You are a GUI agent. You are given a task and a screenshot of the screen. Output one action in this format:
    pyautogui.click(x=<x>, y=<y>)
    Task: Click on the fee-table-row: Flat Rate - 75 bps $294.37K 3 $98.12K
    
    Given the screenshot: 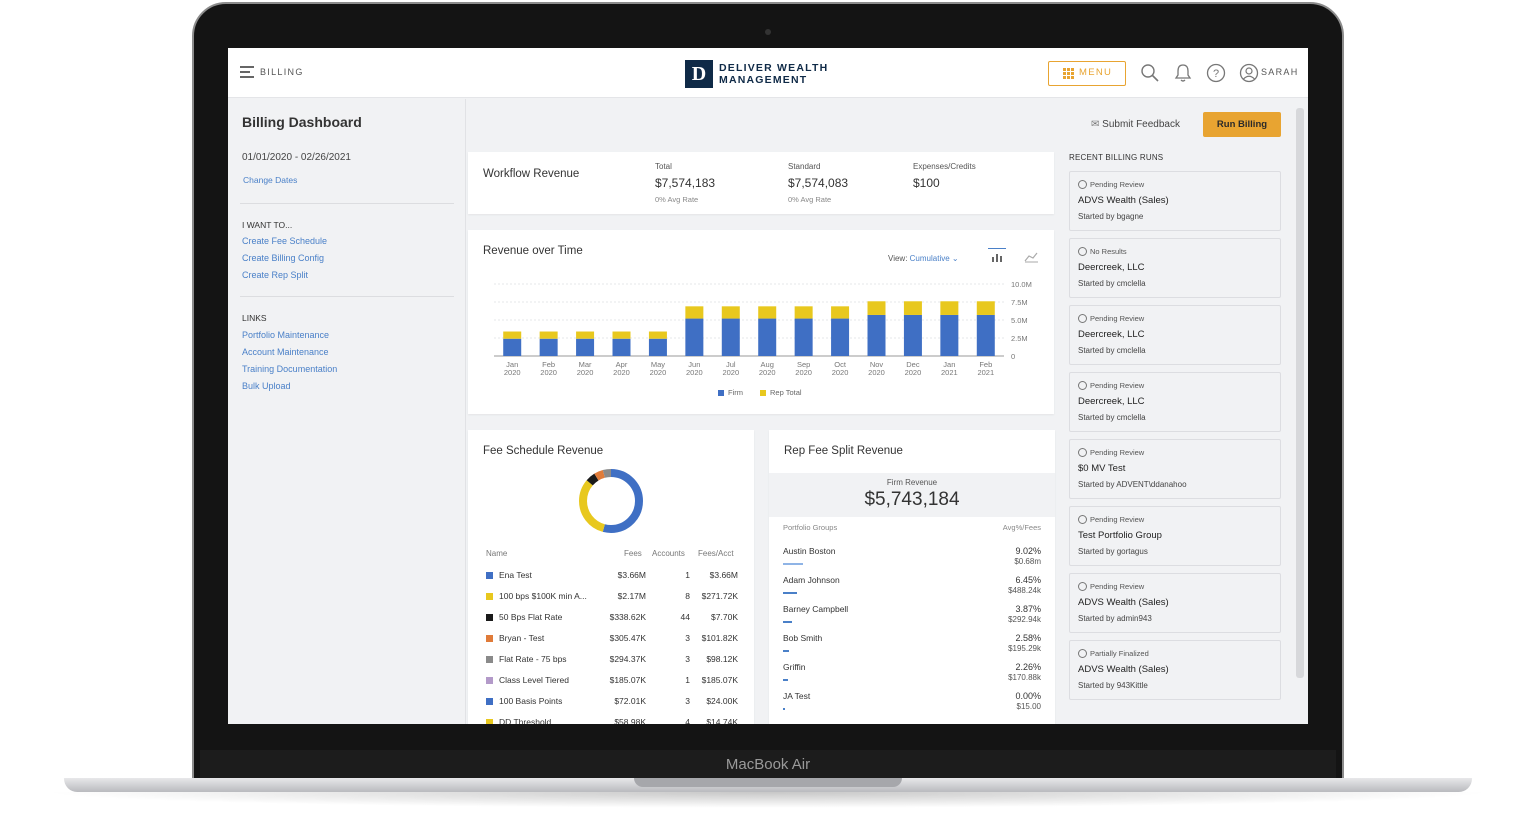 What is the action you would take?
    pyautogui.click(x=612, y=661)
    